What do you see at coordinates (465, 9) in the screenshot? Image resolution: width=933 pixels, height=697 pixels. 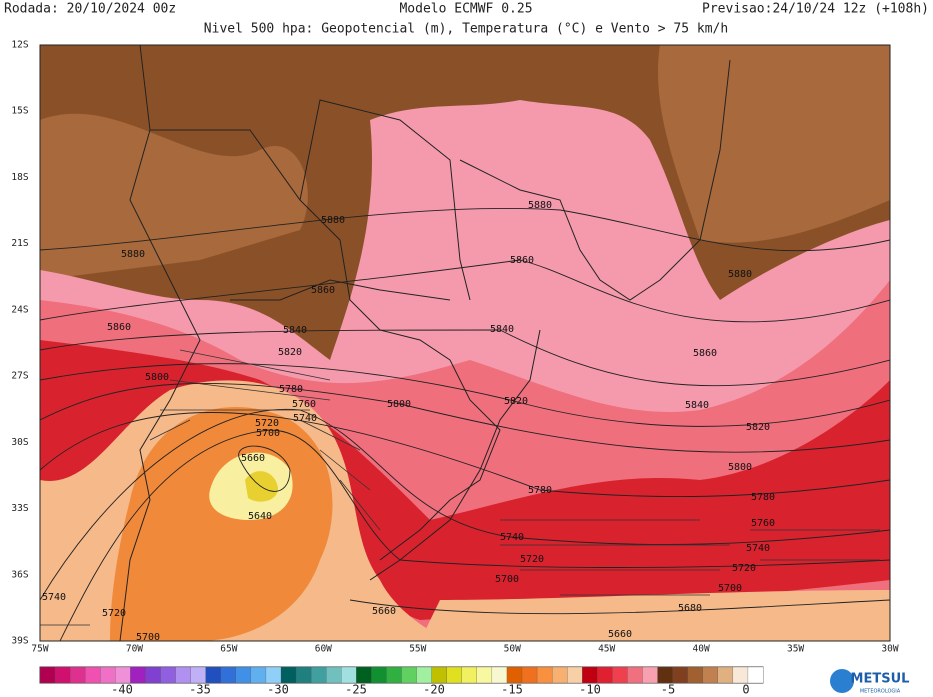 I see `model-name: Modelo ECMWF 0.25` at bounding box center [465, 9].